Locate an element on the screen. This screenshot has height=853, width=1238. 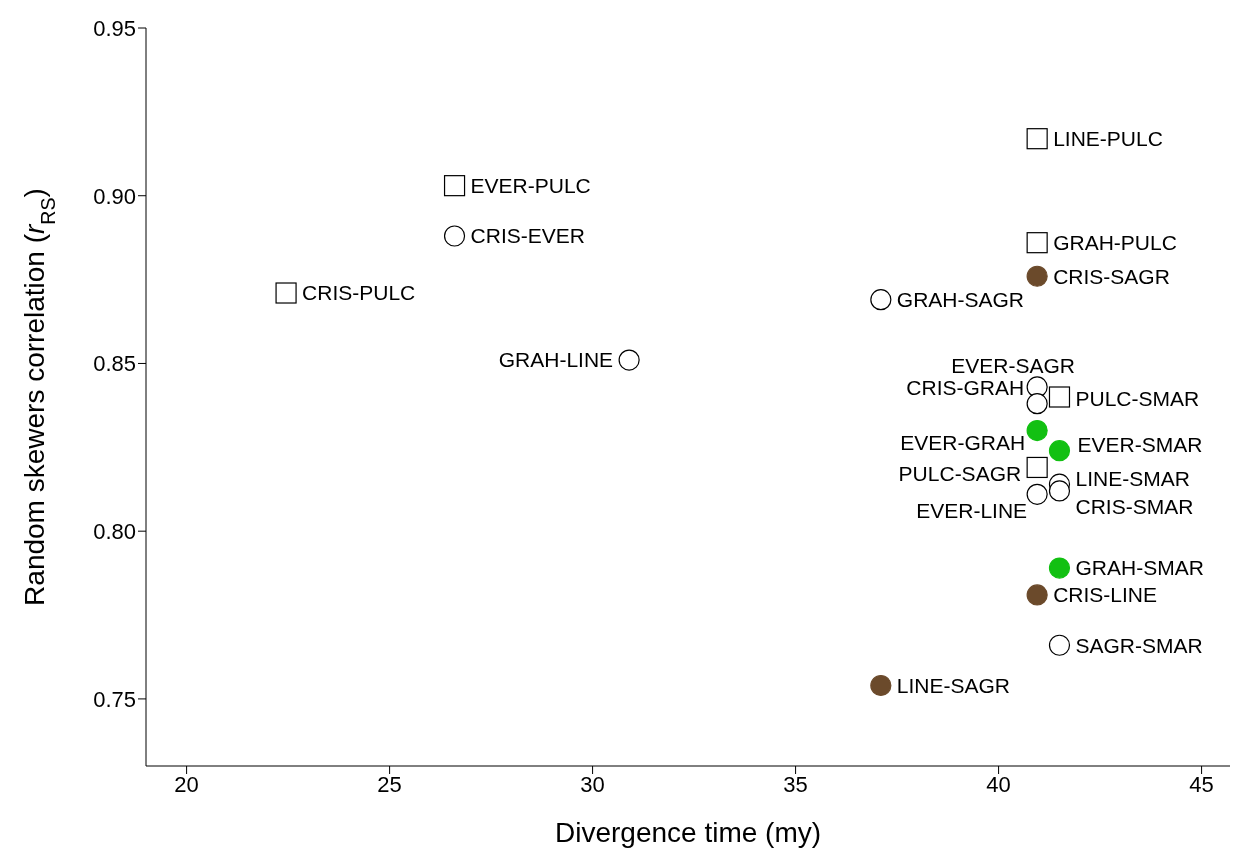
annotation: GRAH-PULC is located at coordinates (1115, 243).